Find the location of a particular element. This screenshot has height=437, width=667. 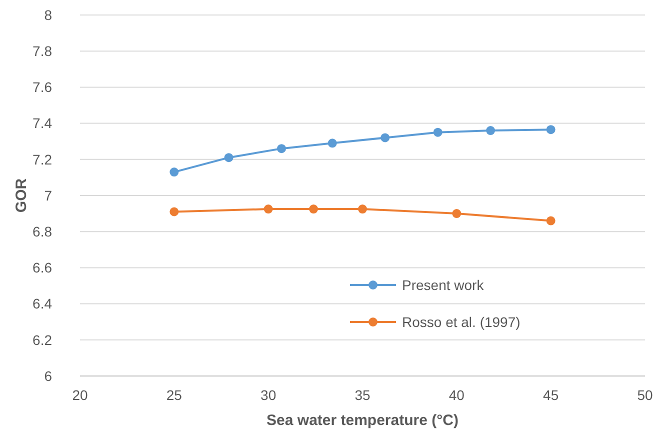

y-axis-title: GOR is located at coordinates (21, 195).